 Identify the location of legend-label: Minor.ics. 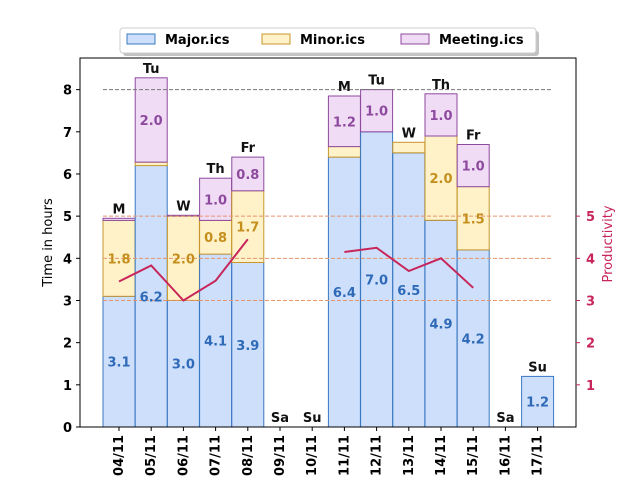
(332, 40).